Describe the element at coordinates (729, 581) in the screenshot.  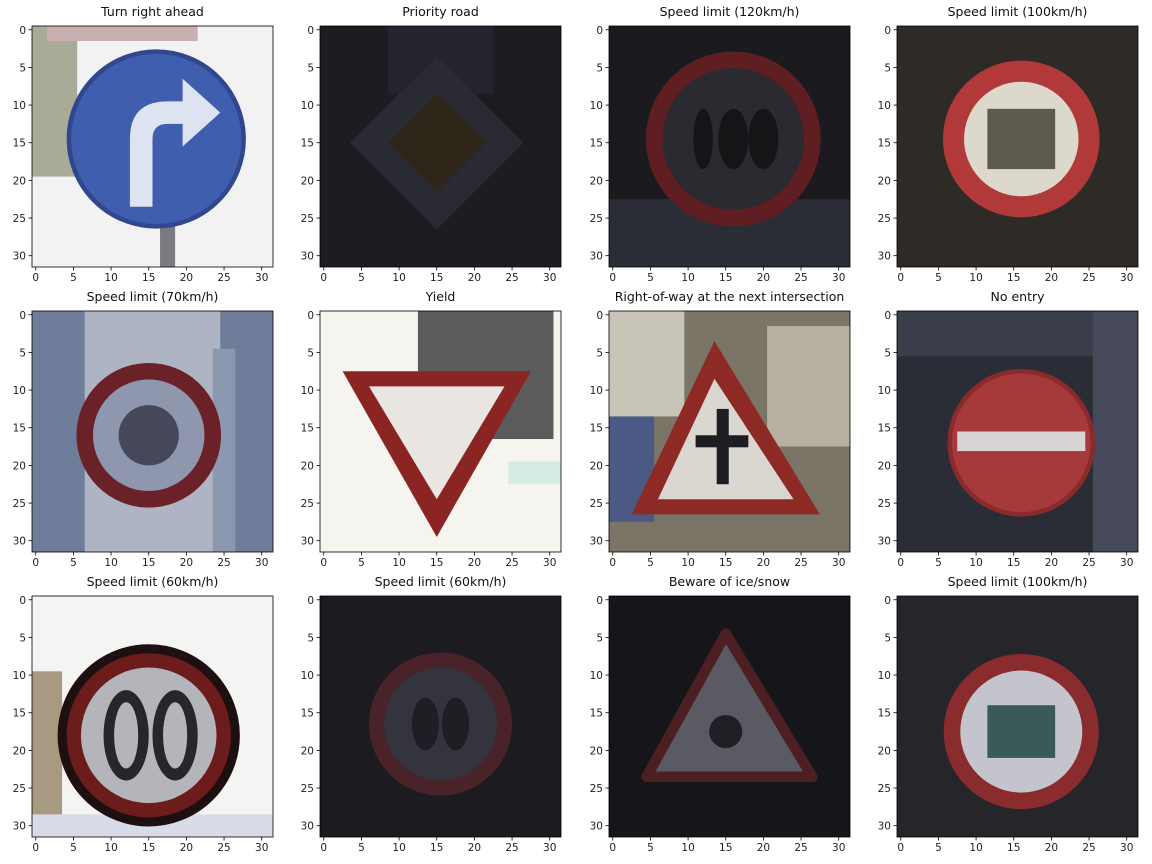
I see `subplot-title: Beware of ice/snow` at that location.